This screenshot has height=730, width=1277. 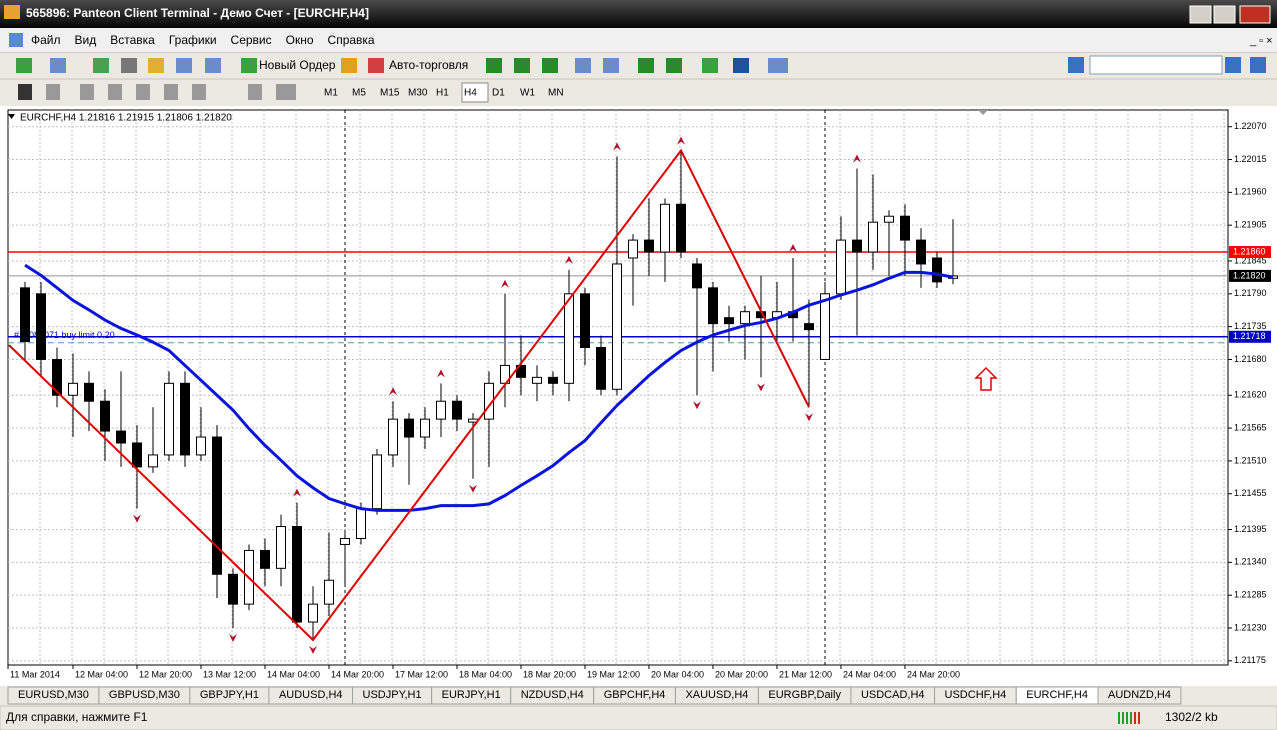 I want to click on menu-item: Вставка, so click(x=132, y=40).